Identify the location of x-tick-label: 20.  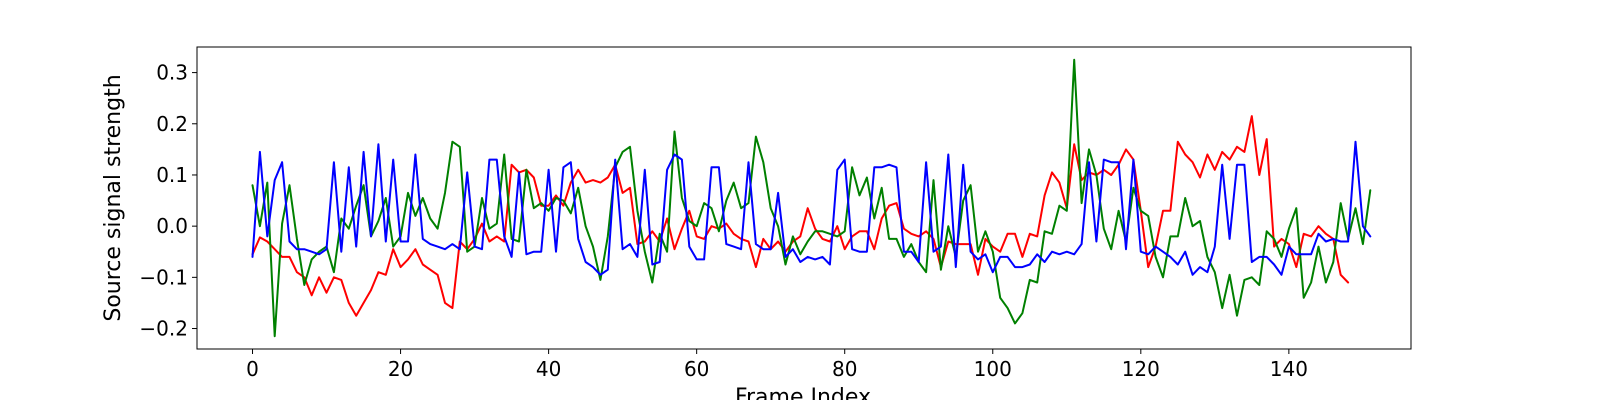
(400, 369).